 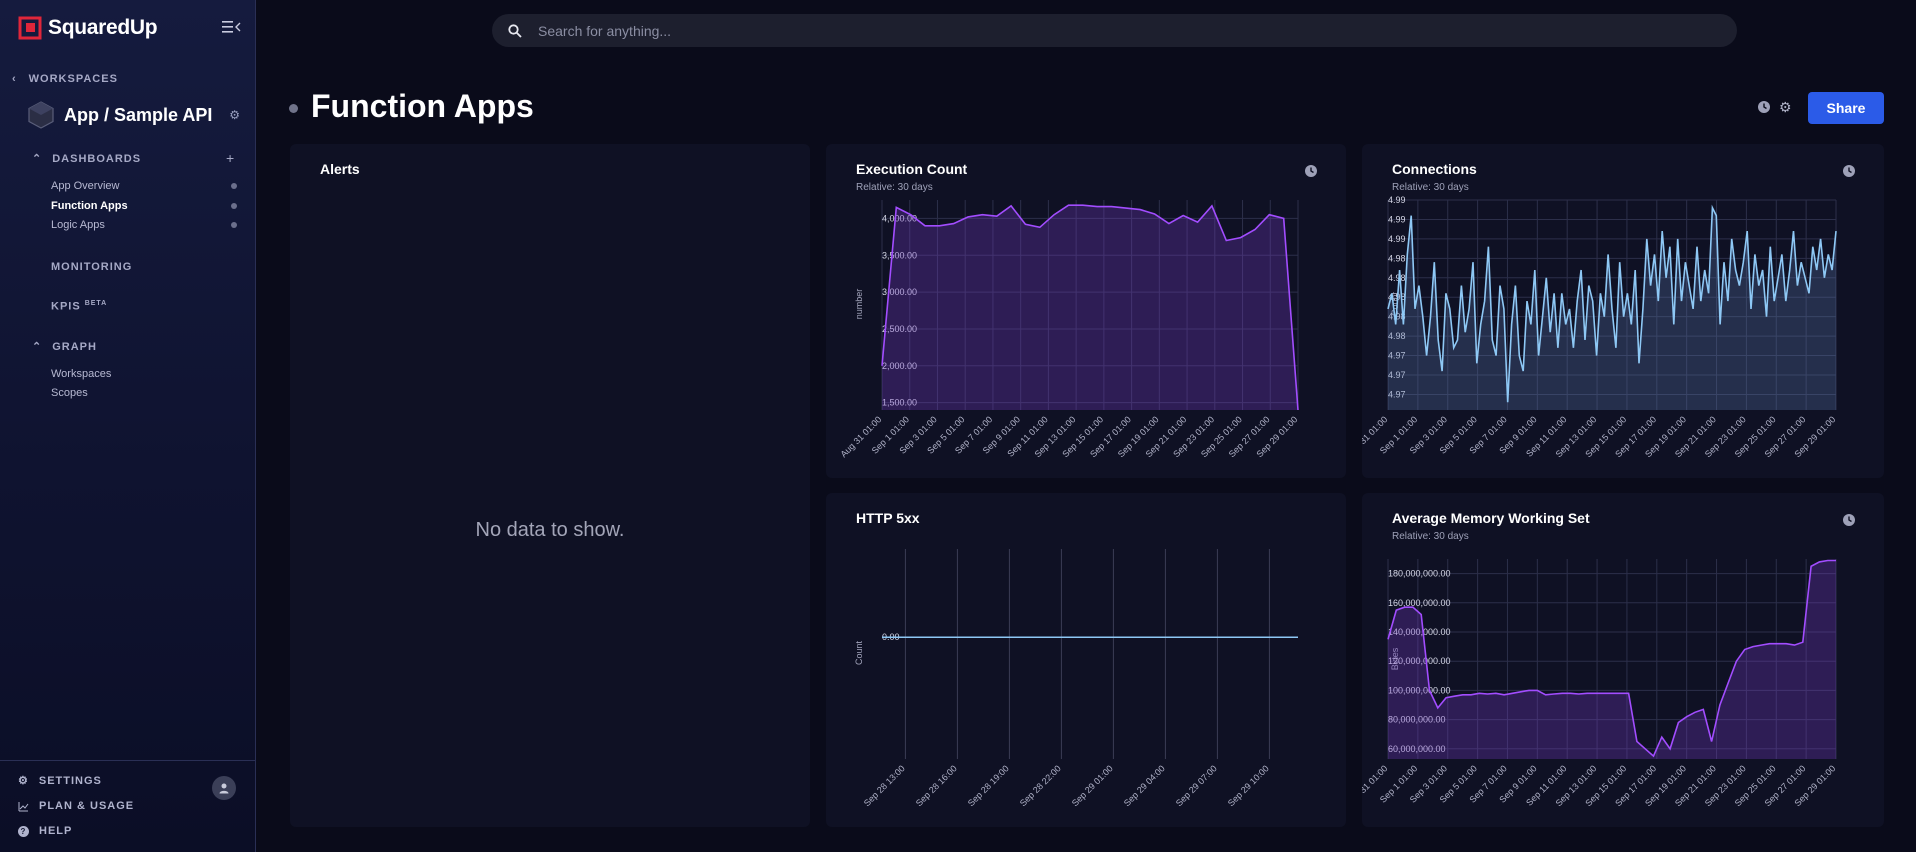 I want to click on brand-name: SquaredUp, so click(x=103, y=27).